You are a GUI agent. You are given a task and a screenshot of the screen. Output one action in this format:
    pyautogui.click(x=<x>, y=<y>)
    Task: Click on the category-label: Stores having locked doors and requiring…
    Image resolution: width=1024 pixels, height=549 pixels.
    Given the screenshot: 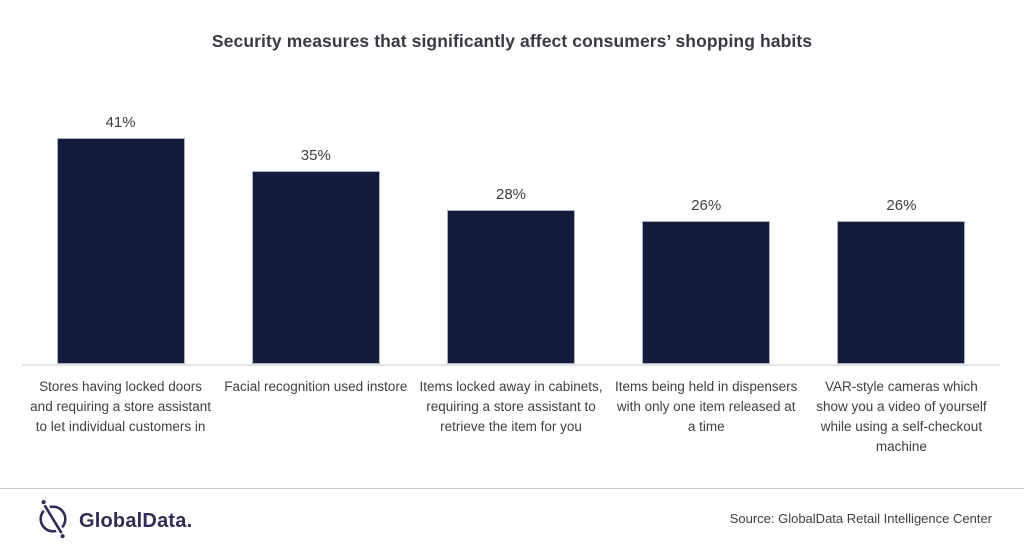 What is the action you would take?
    pyautogui.click(x=121, y=406)
    